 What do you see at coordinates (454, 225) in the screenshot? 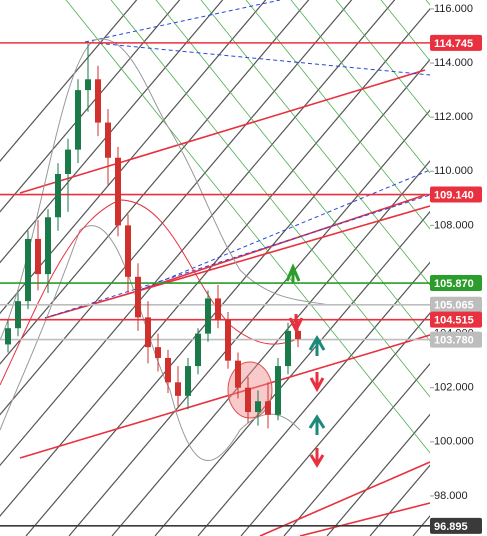
I see `y-tick-label: 108.000` at bounding box center [454, 225].